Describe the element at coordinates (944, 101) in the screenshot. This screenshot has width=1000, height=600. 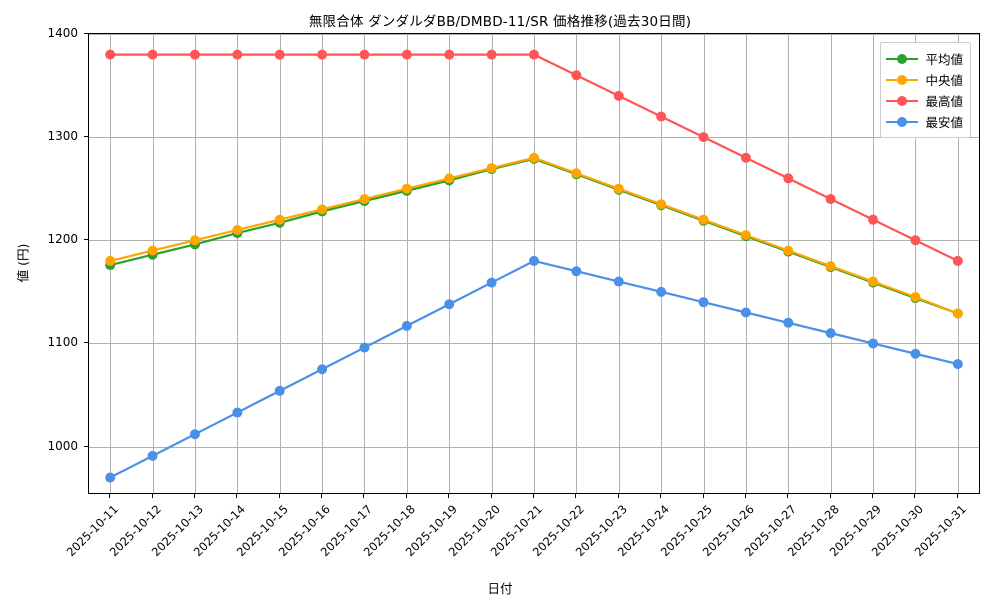
I see `legend-label: 最高値` at that location.